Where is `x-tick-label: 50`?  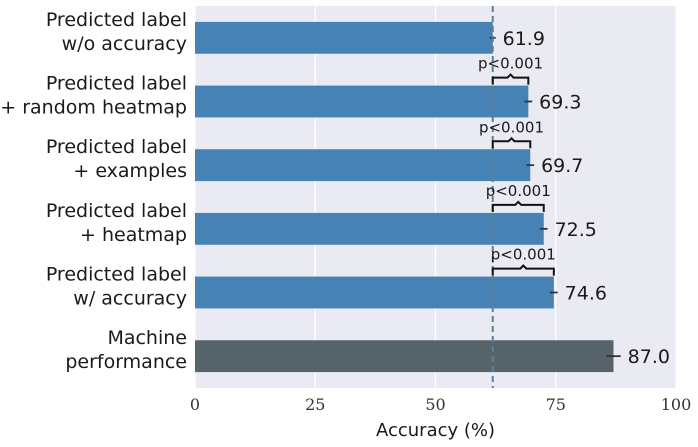
x-tick-label: 50 is located at coordinates (435, 404).